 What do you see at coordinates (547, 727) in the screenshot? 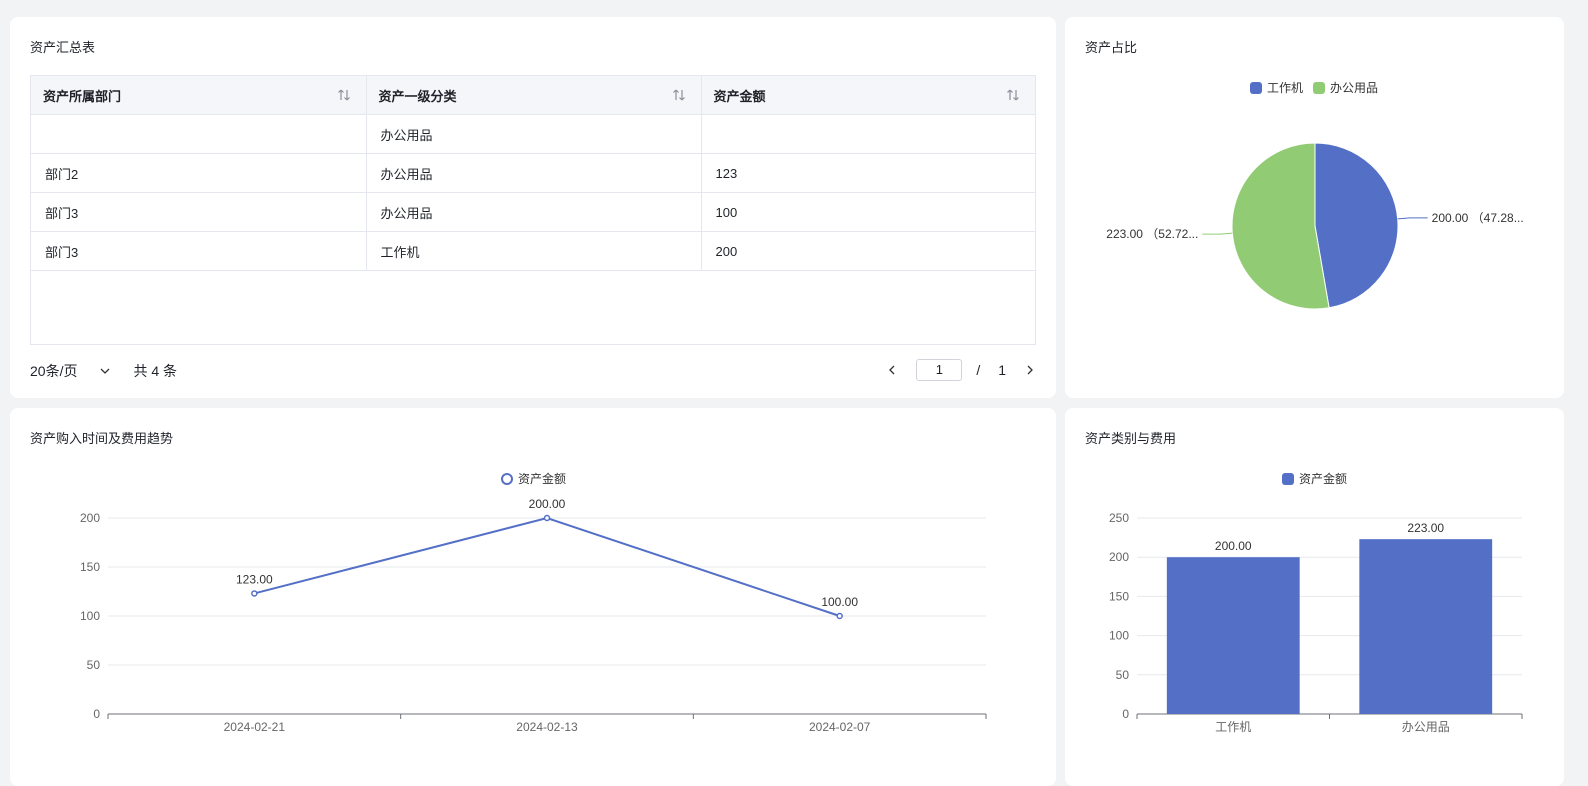
I see `x-tick-label: 2024-02-13` at bounding box center [547, 727].